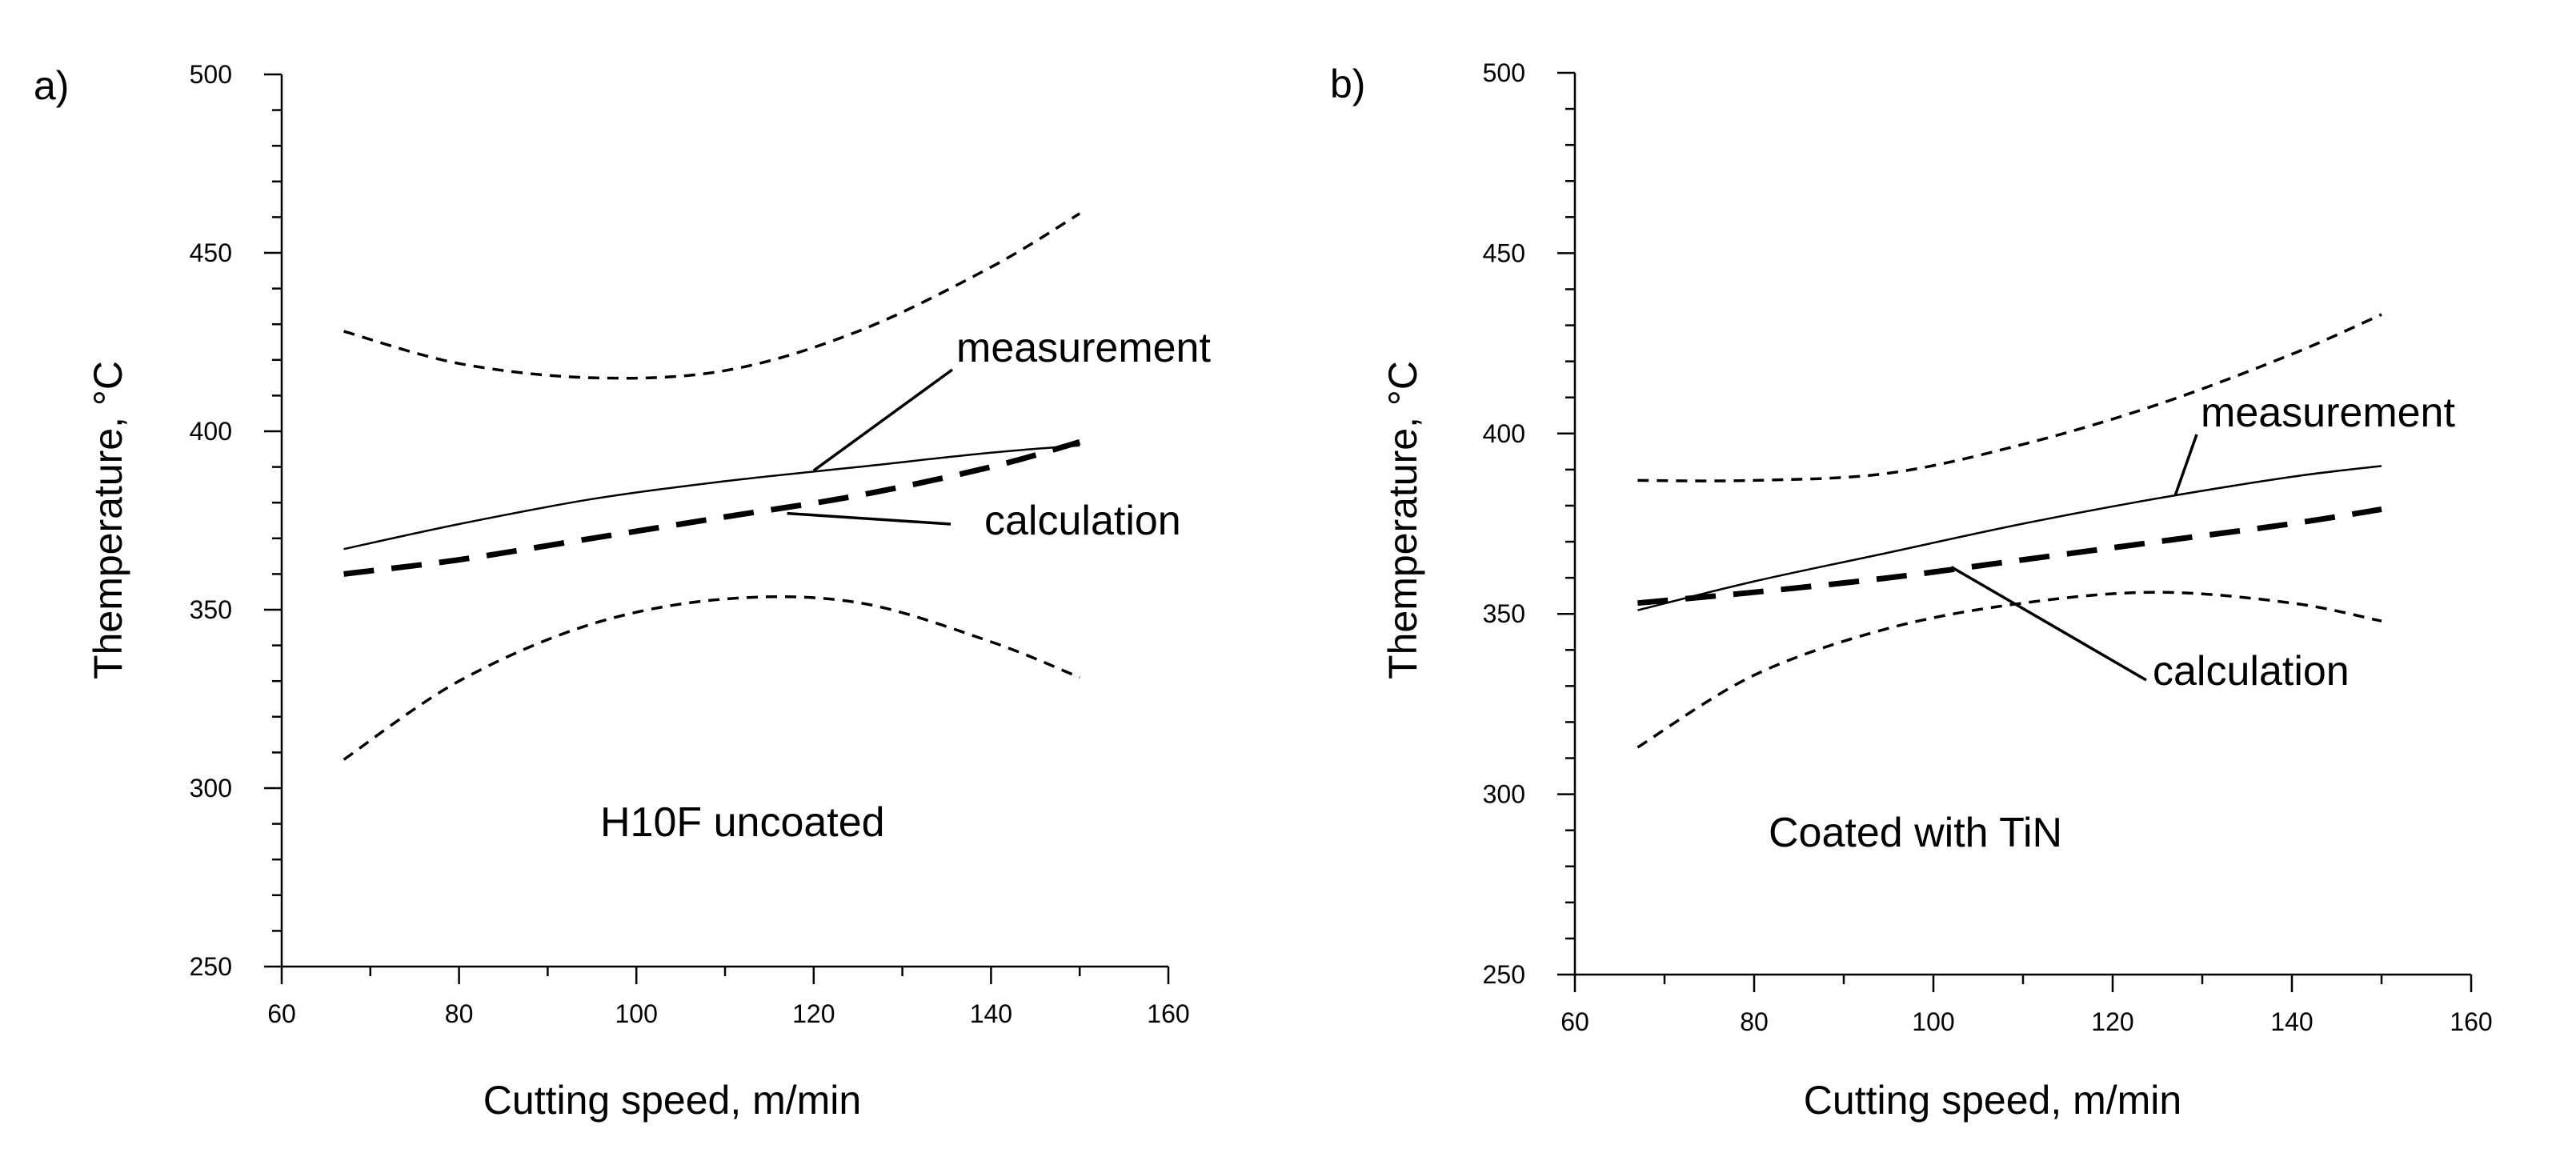 The image size is (2576, 1157). I want to click on panel-label: b), so click(1347, 84).